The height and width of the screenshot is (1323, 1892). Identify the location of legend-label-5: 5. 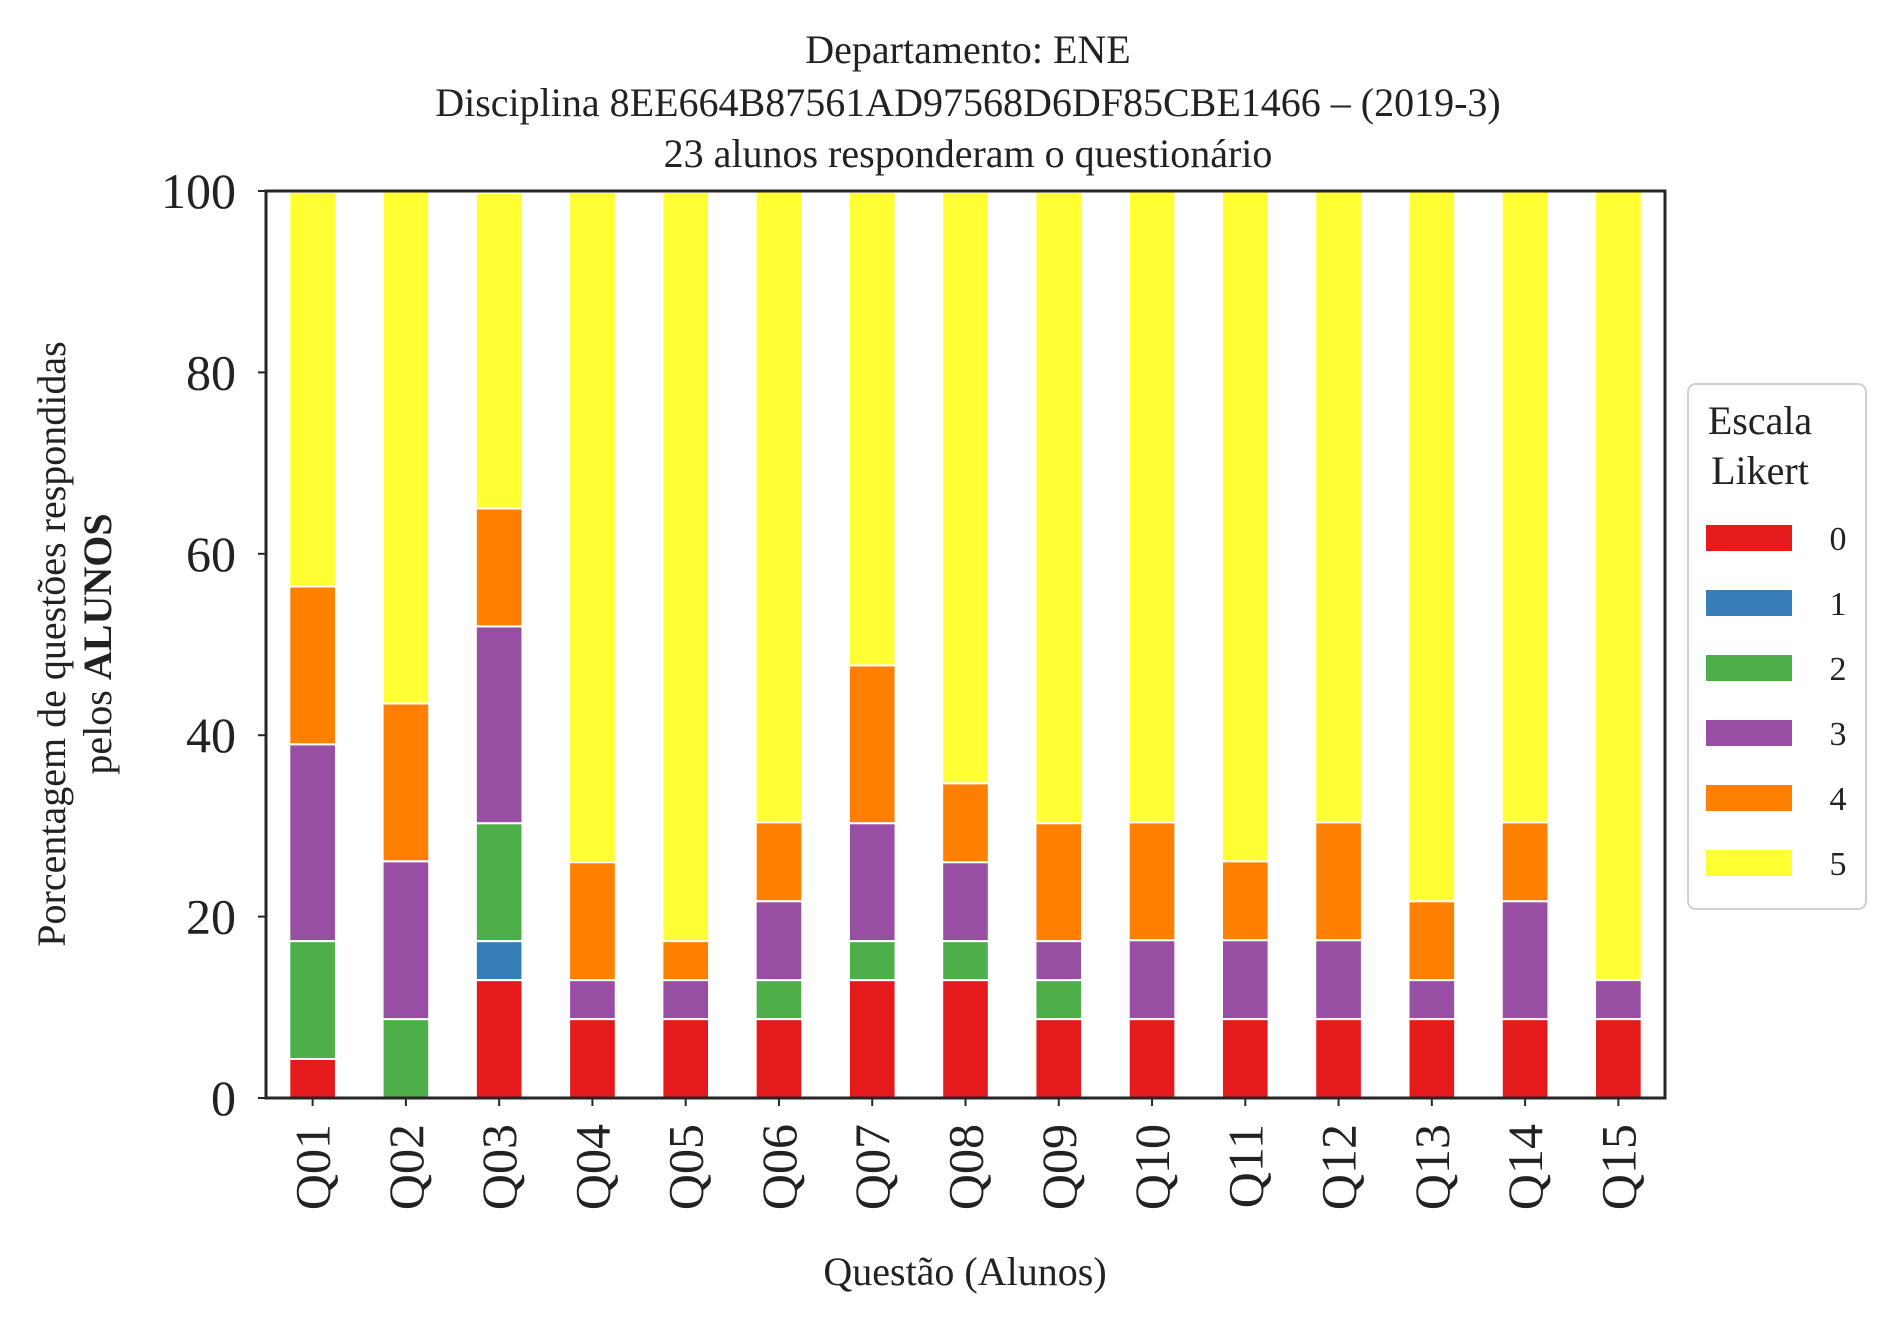
(1838, 864).